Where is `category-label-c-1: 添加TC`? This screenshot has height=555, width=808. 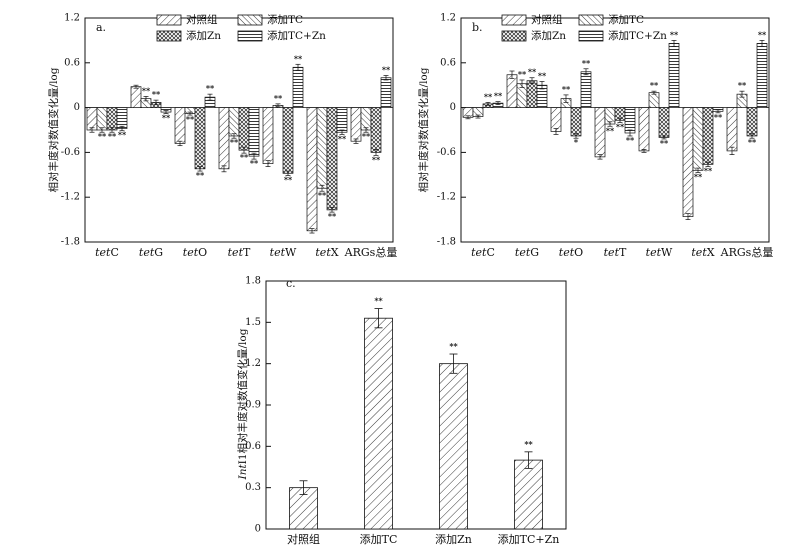
category-label-c-1: 添加TC is located at coordinates (379, 539).